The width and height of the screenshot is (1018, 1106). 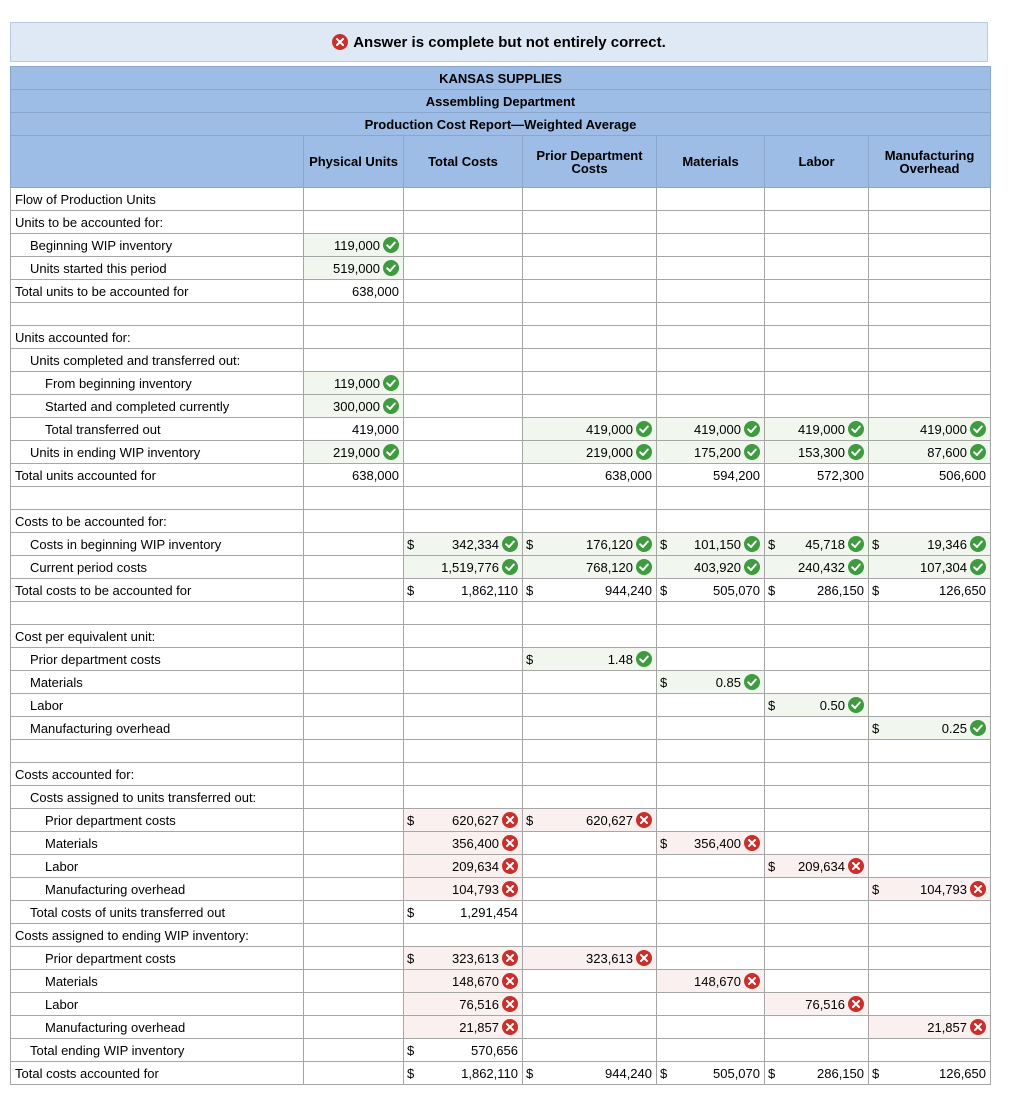 I want to click on cell-content: 638,000, so click(x=590, y=475).